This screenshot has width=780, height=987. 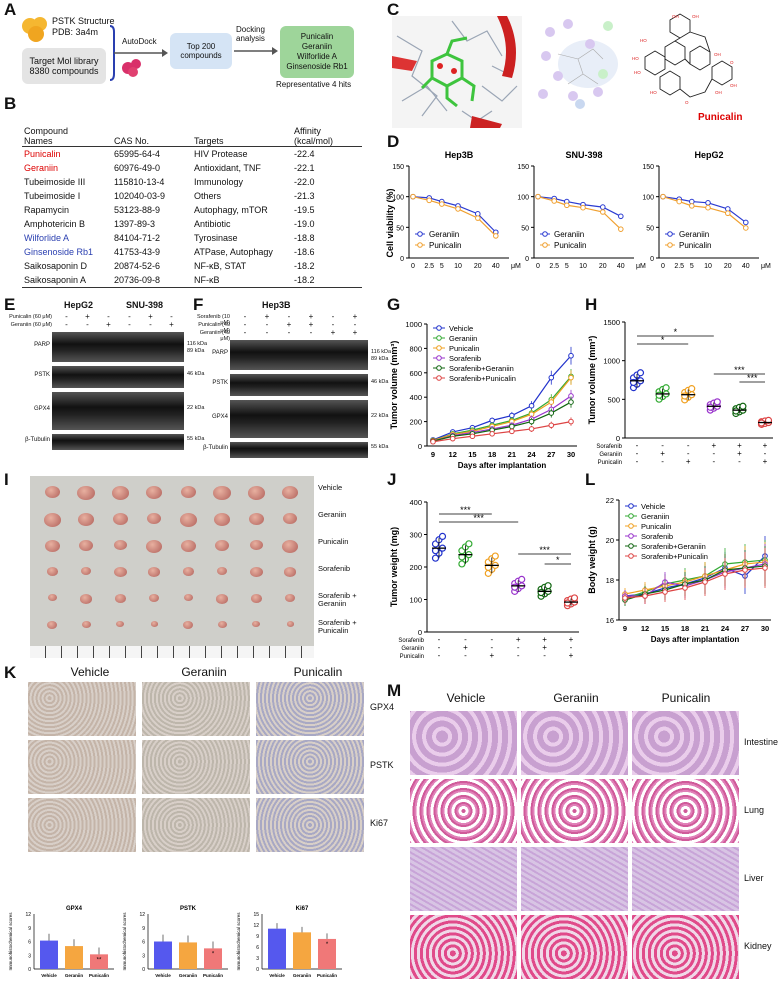 What do you see at coordinates (99, 960) in the screenshot?
I see `k-significance: **` at bounding box center [99, 960].